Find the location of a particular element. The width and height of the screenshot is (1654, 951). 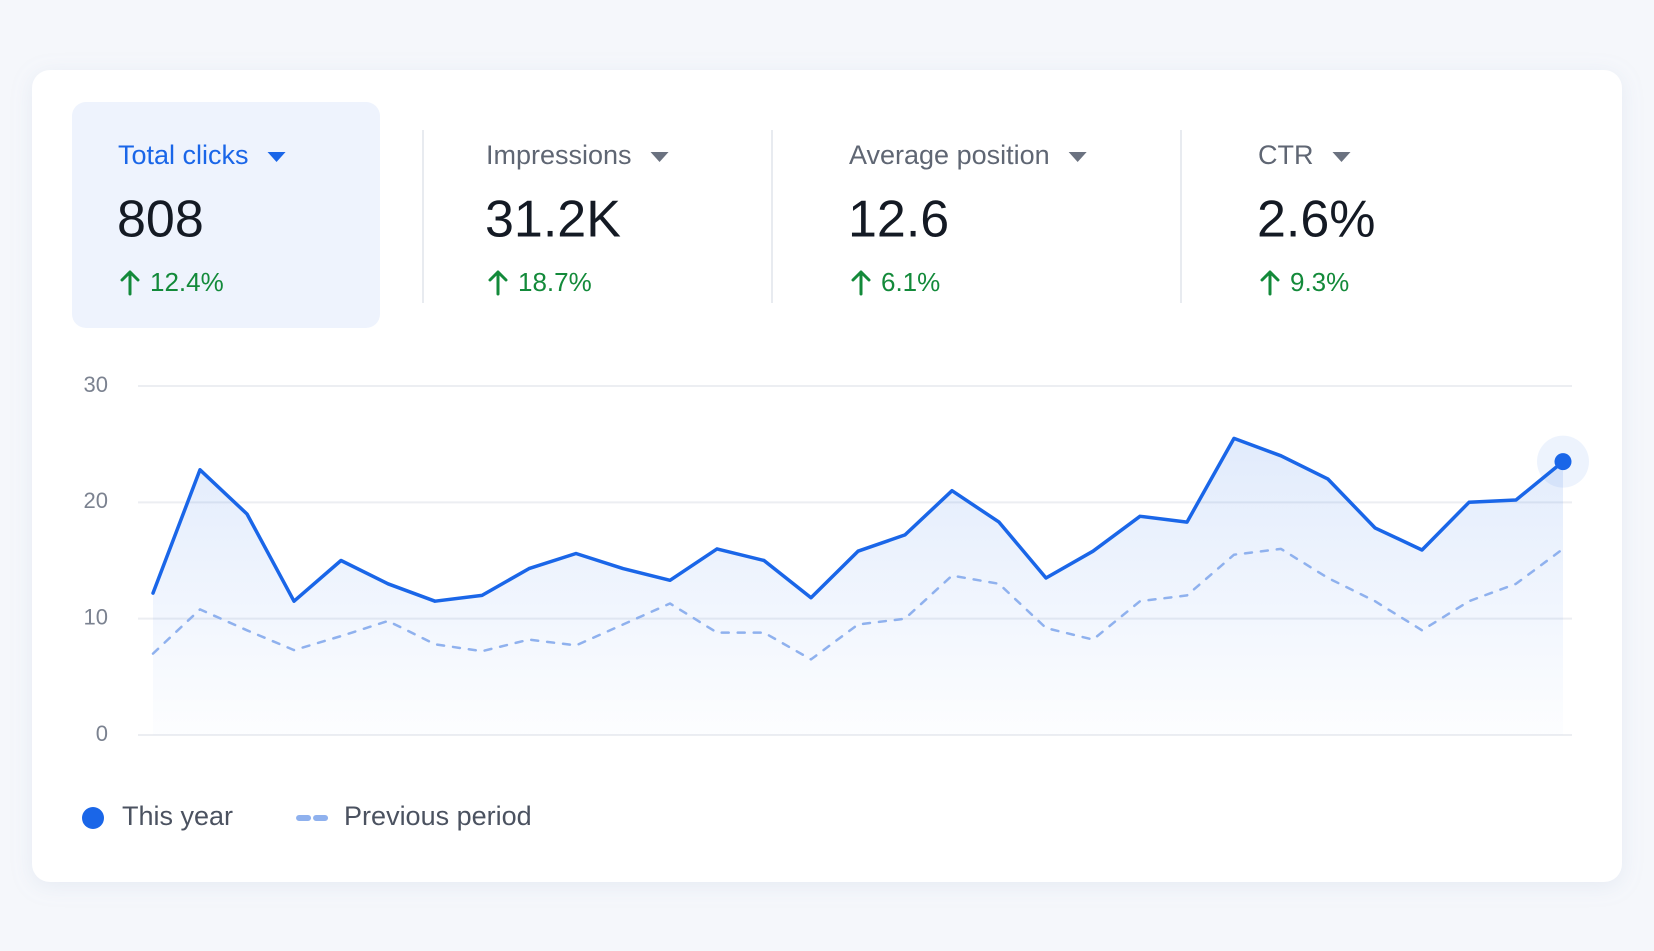

metric-value: 808 is located at coordinates (160, 220).